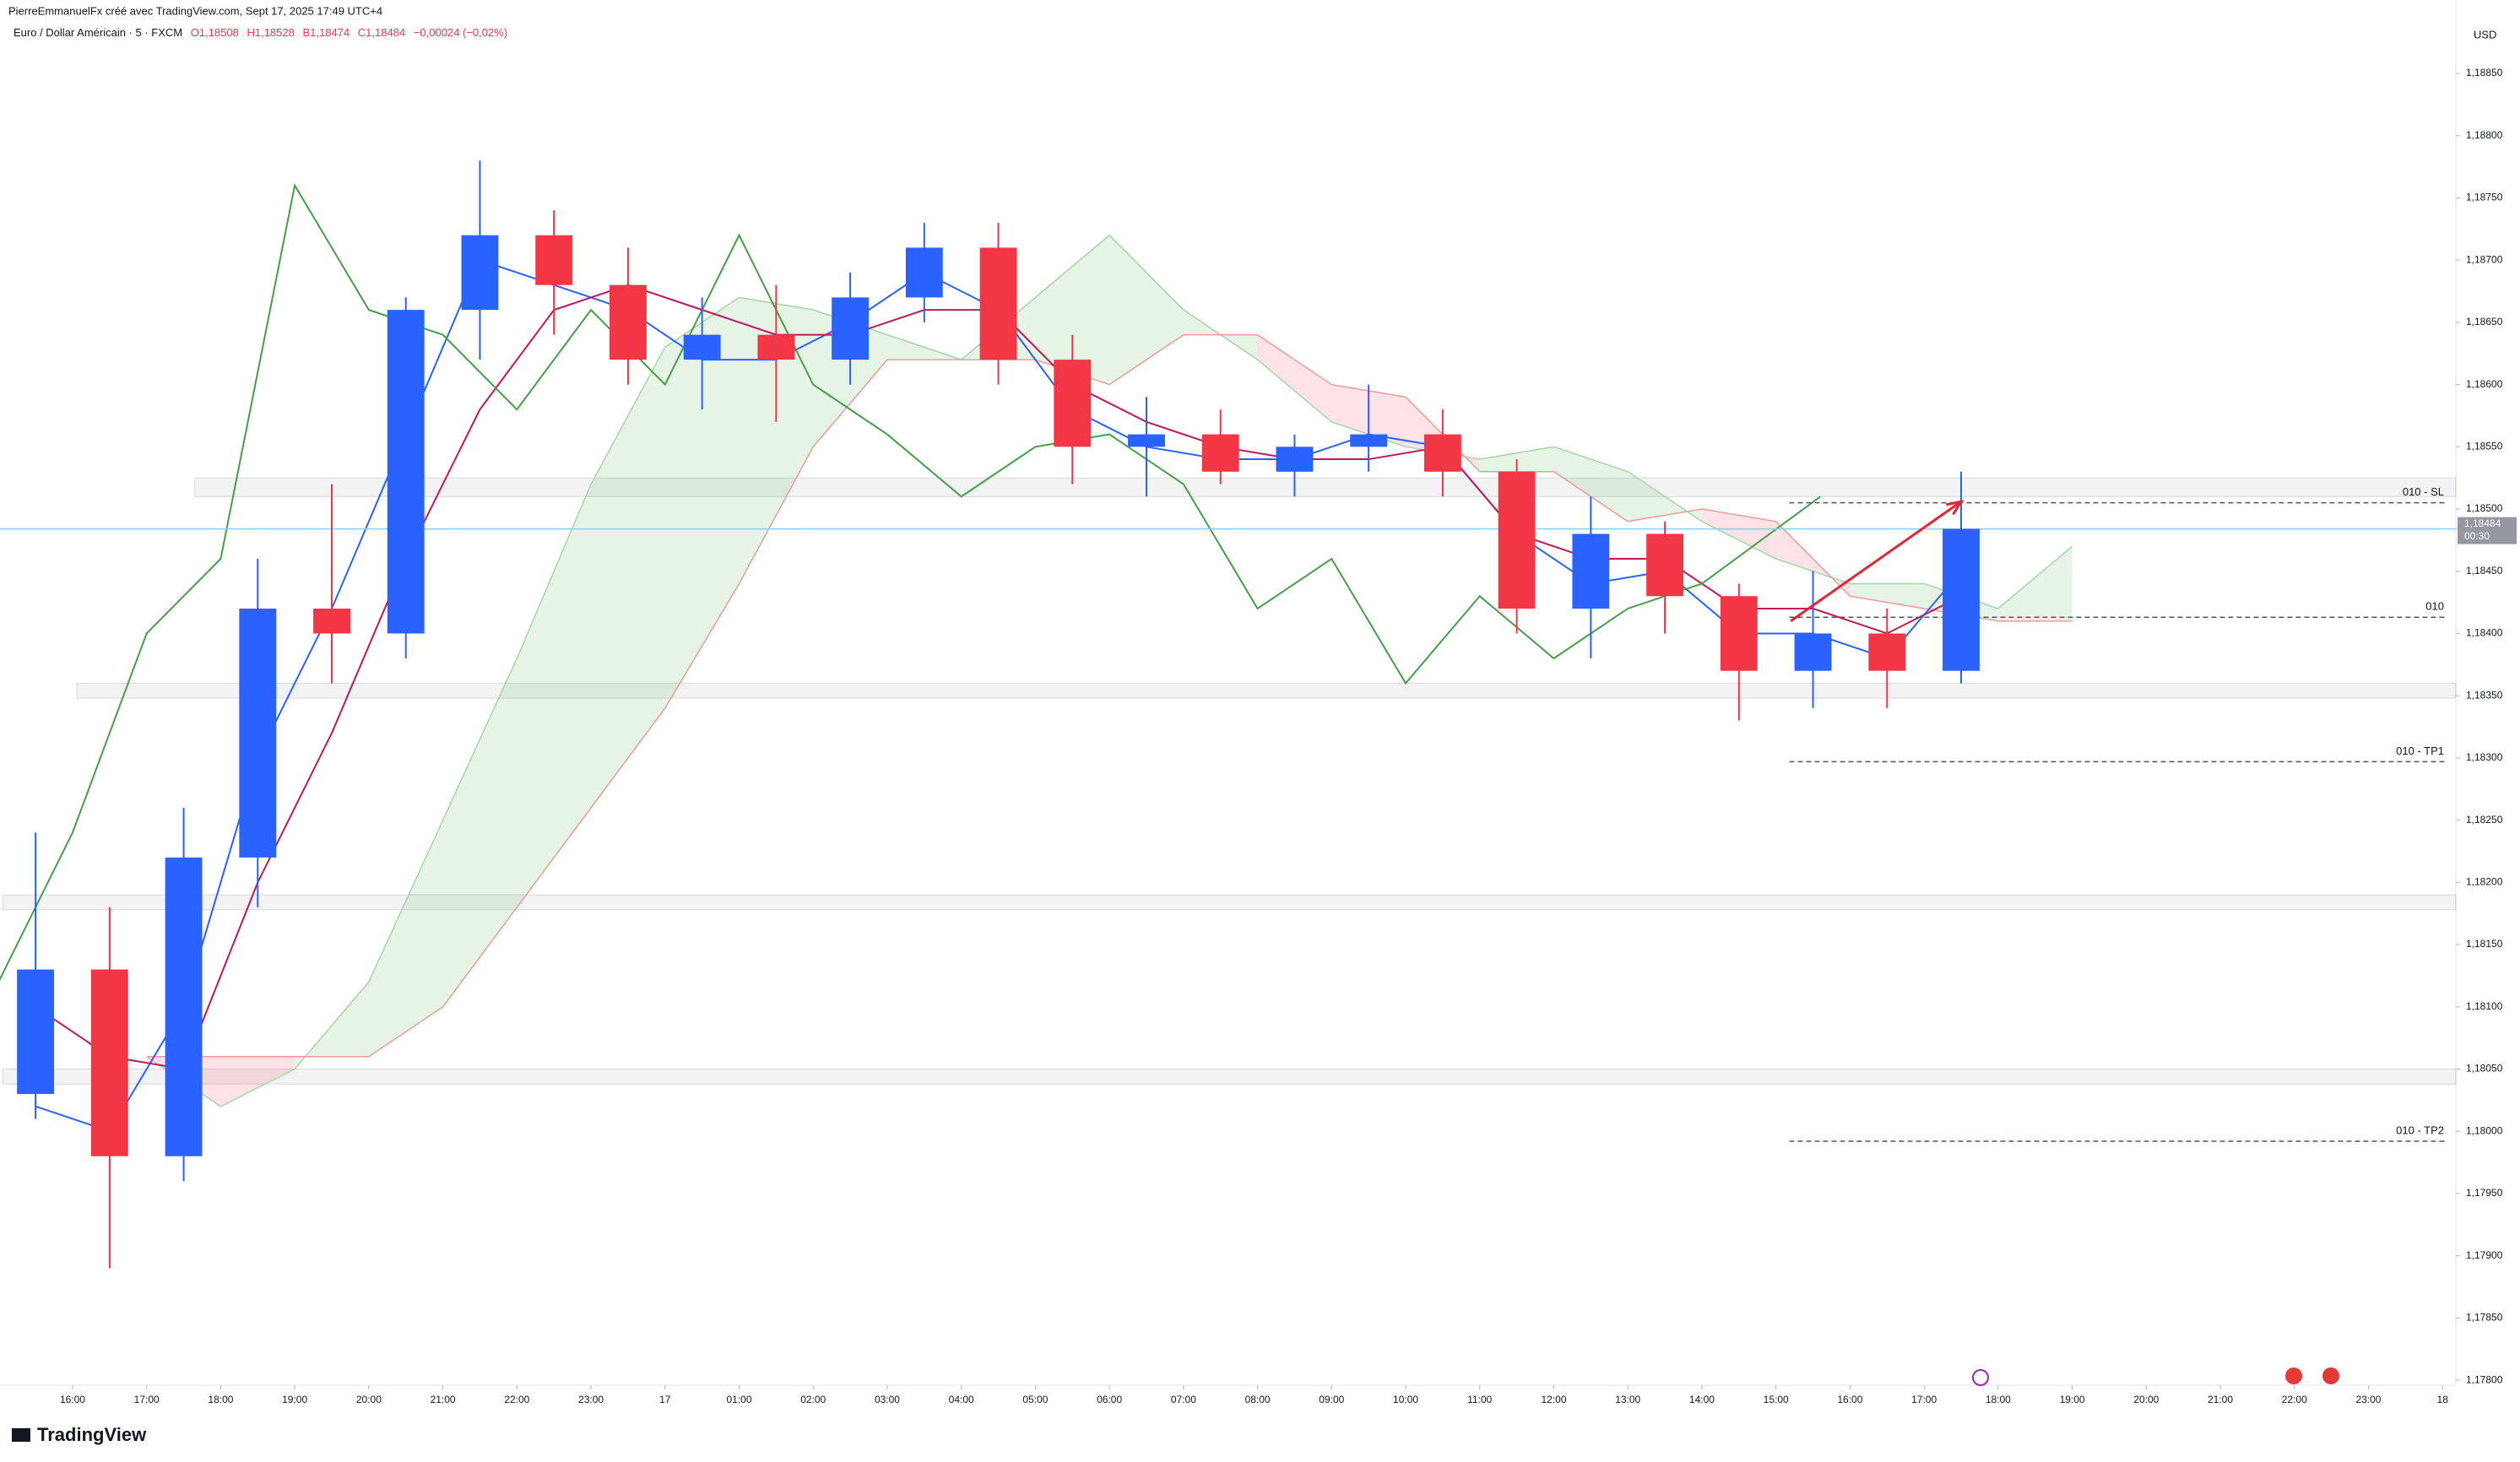 This screenshot has width=2520, height=1462. I want to click on y-tick-label: 1,18000, so click(2484, 1130).